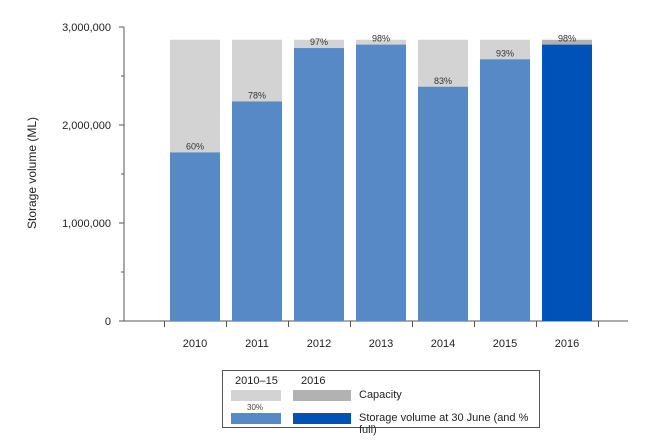 The image size is (650, 444). Describe the element at coordinates (255, 407) in the screenshot. I see `legend-sample-percent: 30%` at that location.